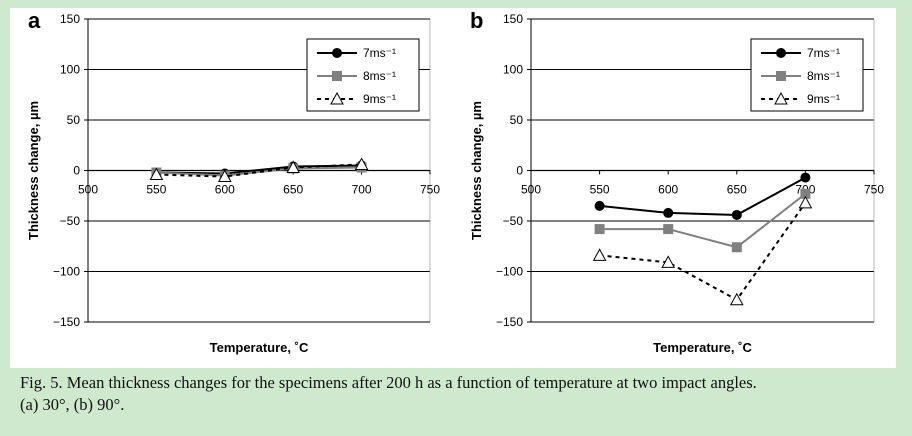 This screenshot has height=436, width=912. What do you see at coordinates (476, 20) in the screenshot?
I see `panel-label: b` at bounding box center [476, 20].